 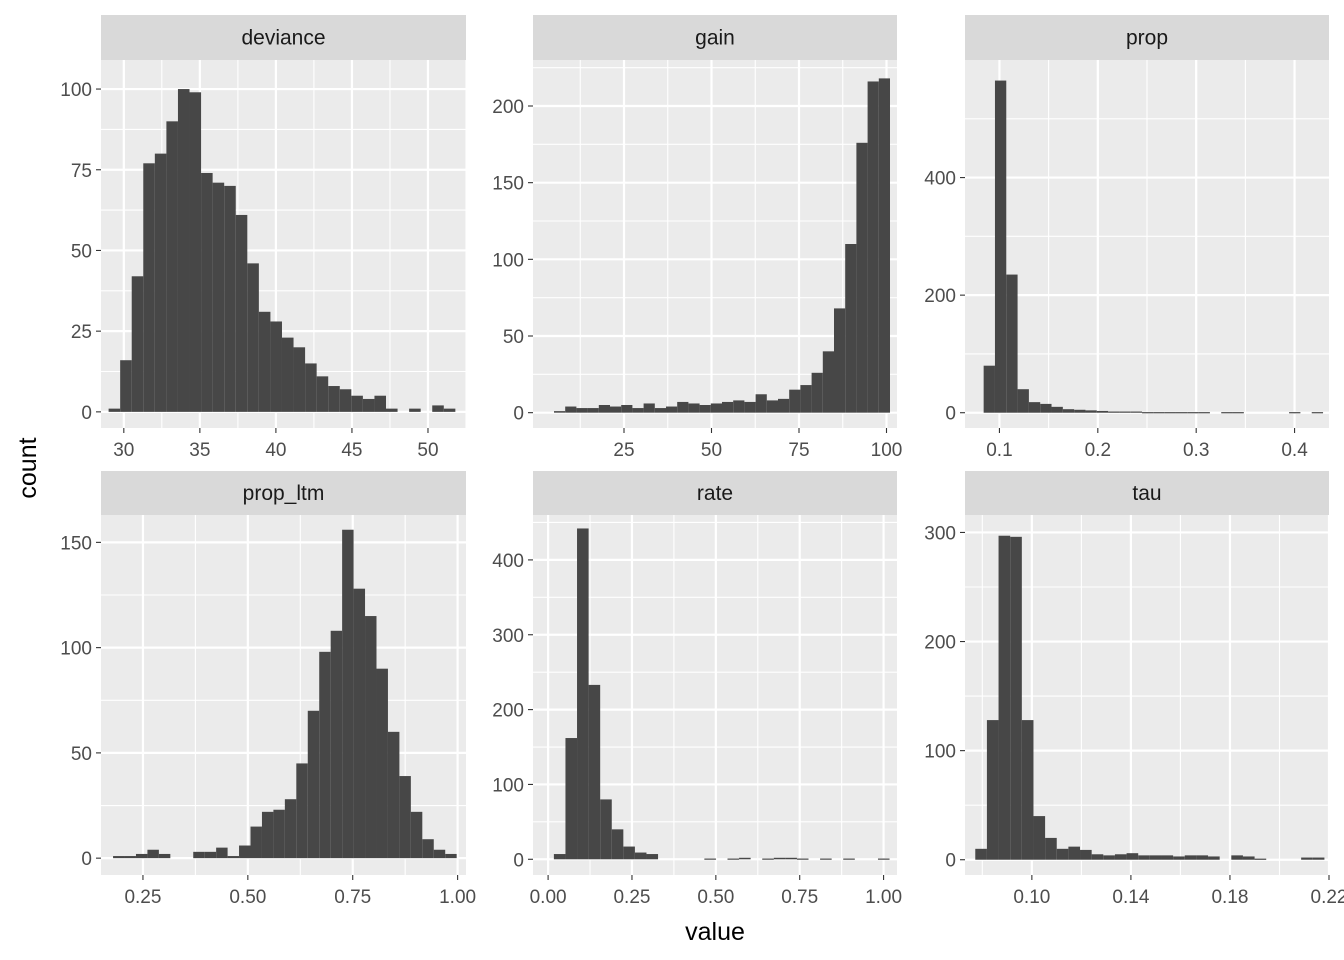 What do you see at coordinates (711, 450) in the screenshot?
I see `x-tick-label: 50` at bounding box center [711, 450].